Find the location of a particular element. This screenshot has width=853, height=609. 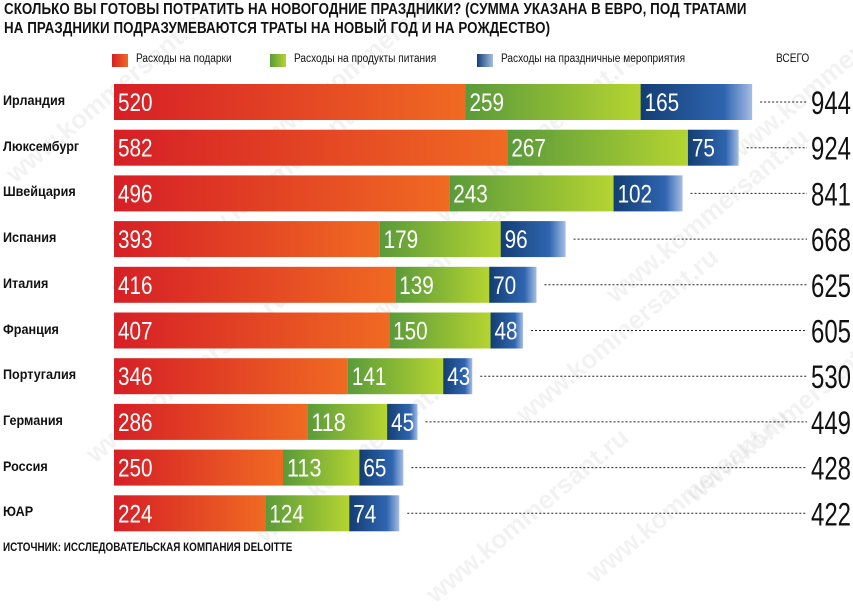

total-value-label: 530 is located at coordinates (831, 377).